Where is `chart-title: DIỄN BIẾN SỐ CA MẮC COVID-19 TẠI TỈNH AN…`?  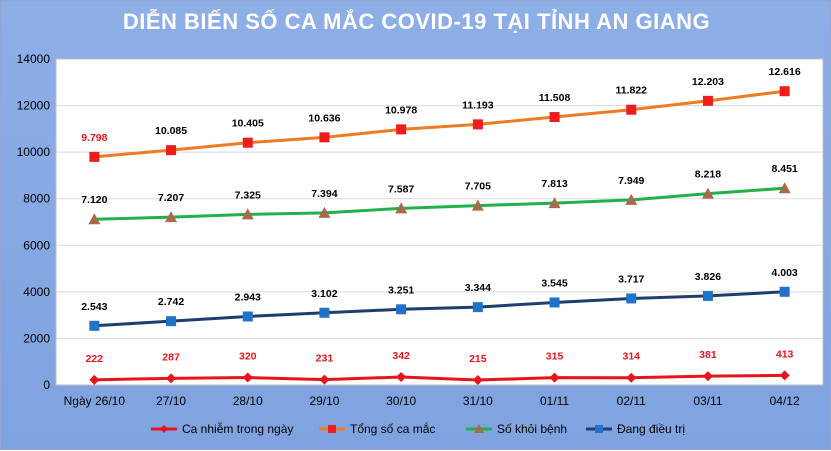
chart-title: DIỄN BIẾN SỐ CA MẮC COVID-19 TẠI TỈNH AN… is located at coordinates (416, 21).